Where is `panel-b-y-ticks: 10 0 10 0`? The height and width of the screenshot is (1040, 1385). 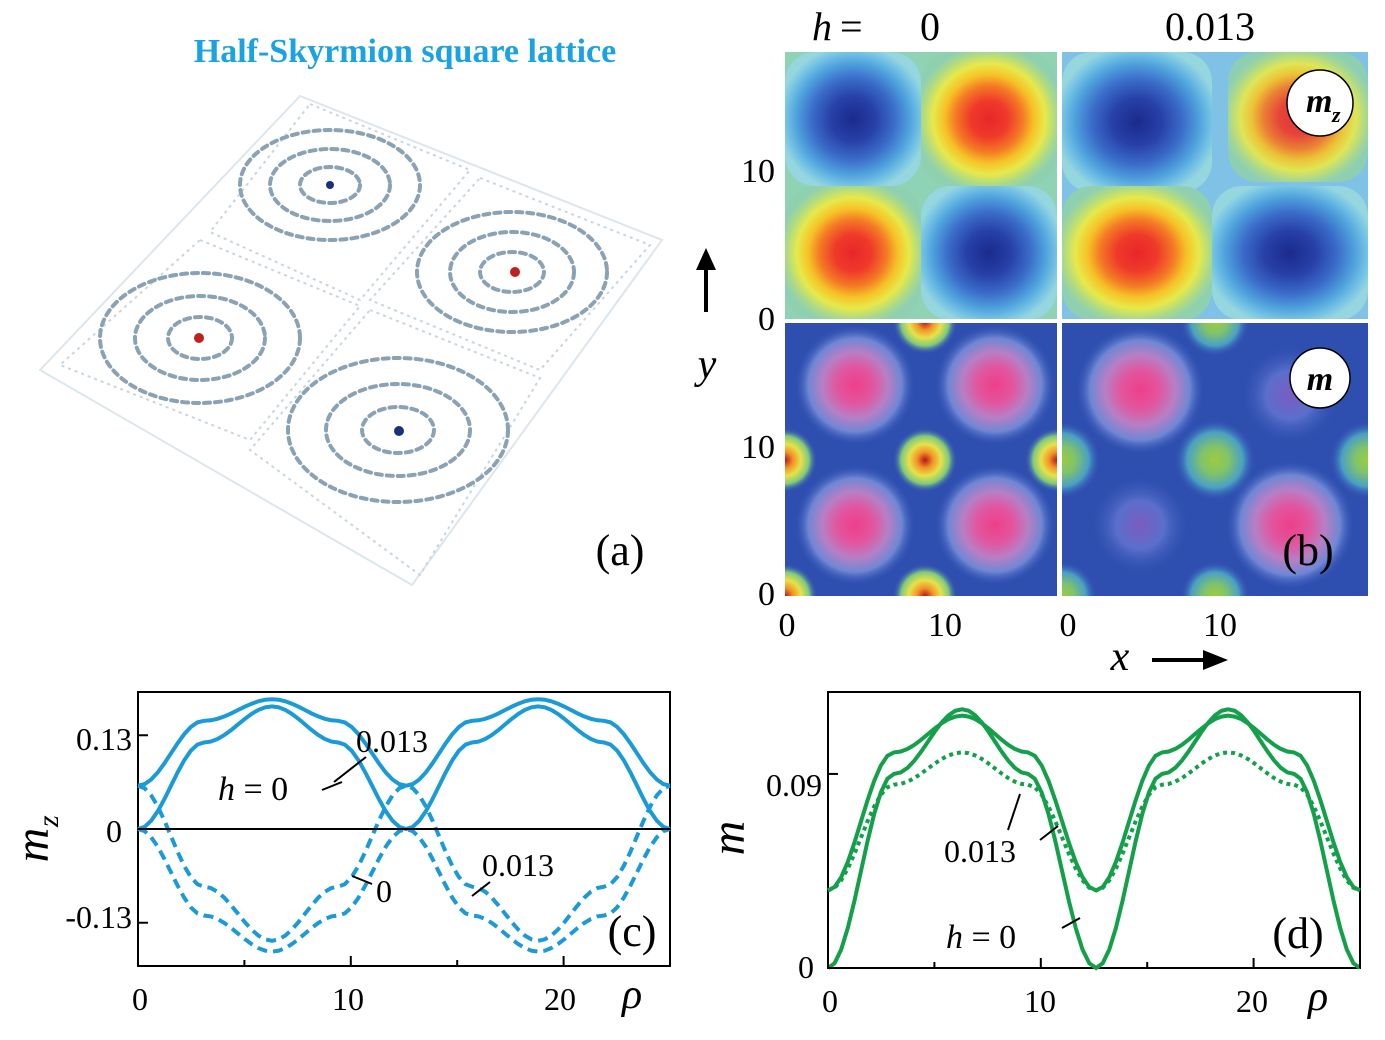
panel-b-y-ticks: 10 0 10 0 is located at coordinates (758, 383).